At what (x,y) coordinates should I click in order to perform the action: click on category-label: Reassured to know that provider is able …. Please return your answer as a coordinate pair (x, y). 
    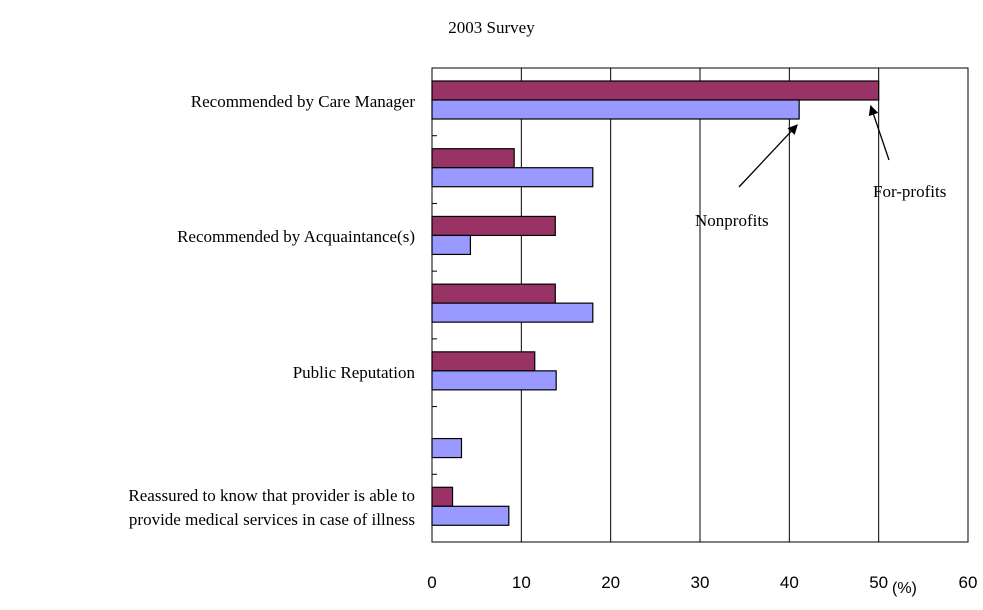
    Looking at the image, I should click on (271, 508).